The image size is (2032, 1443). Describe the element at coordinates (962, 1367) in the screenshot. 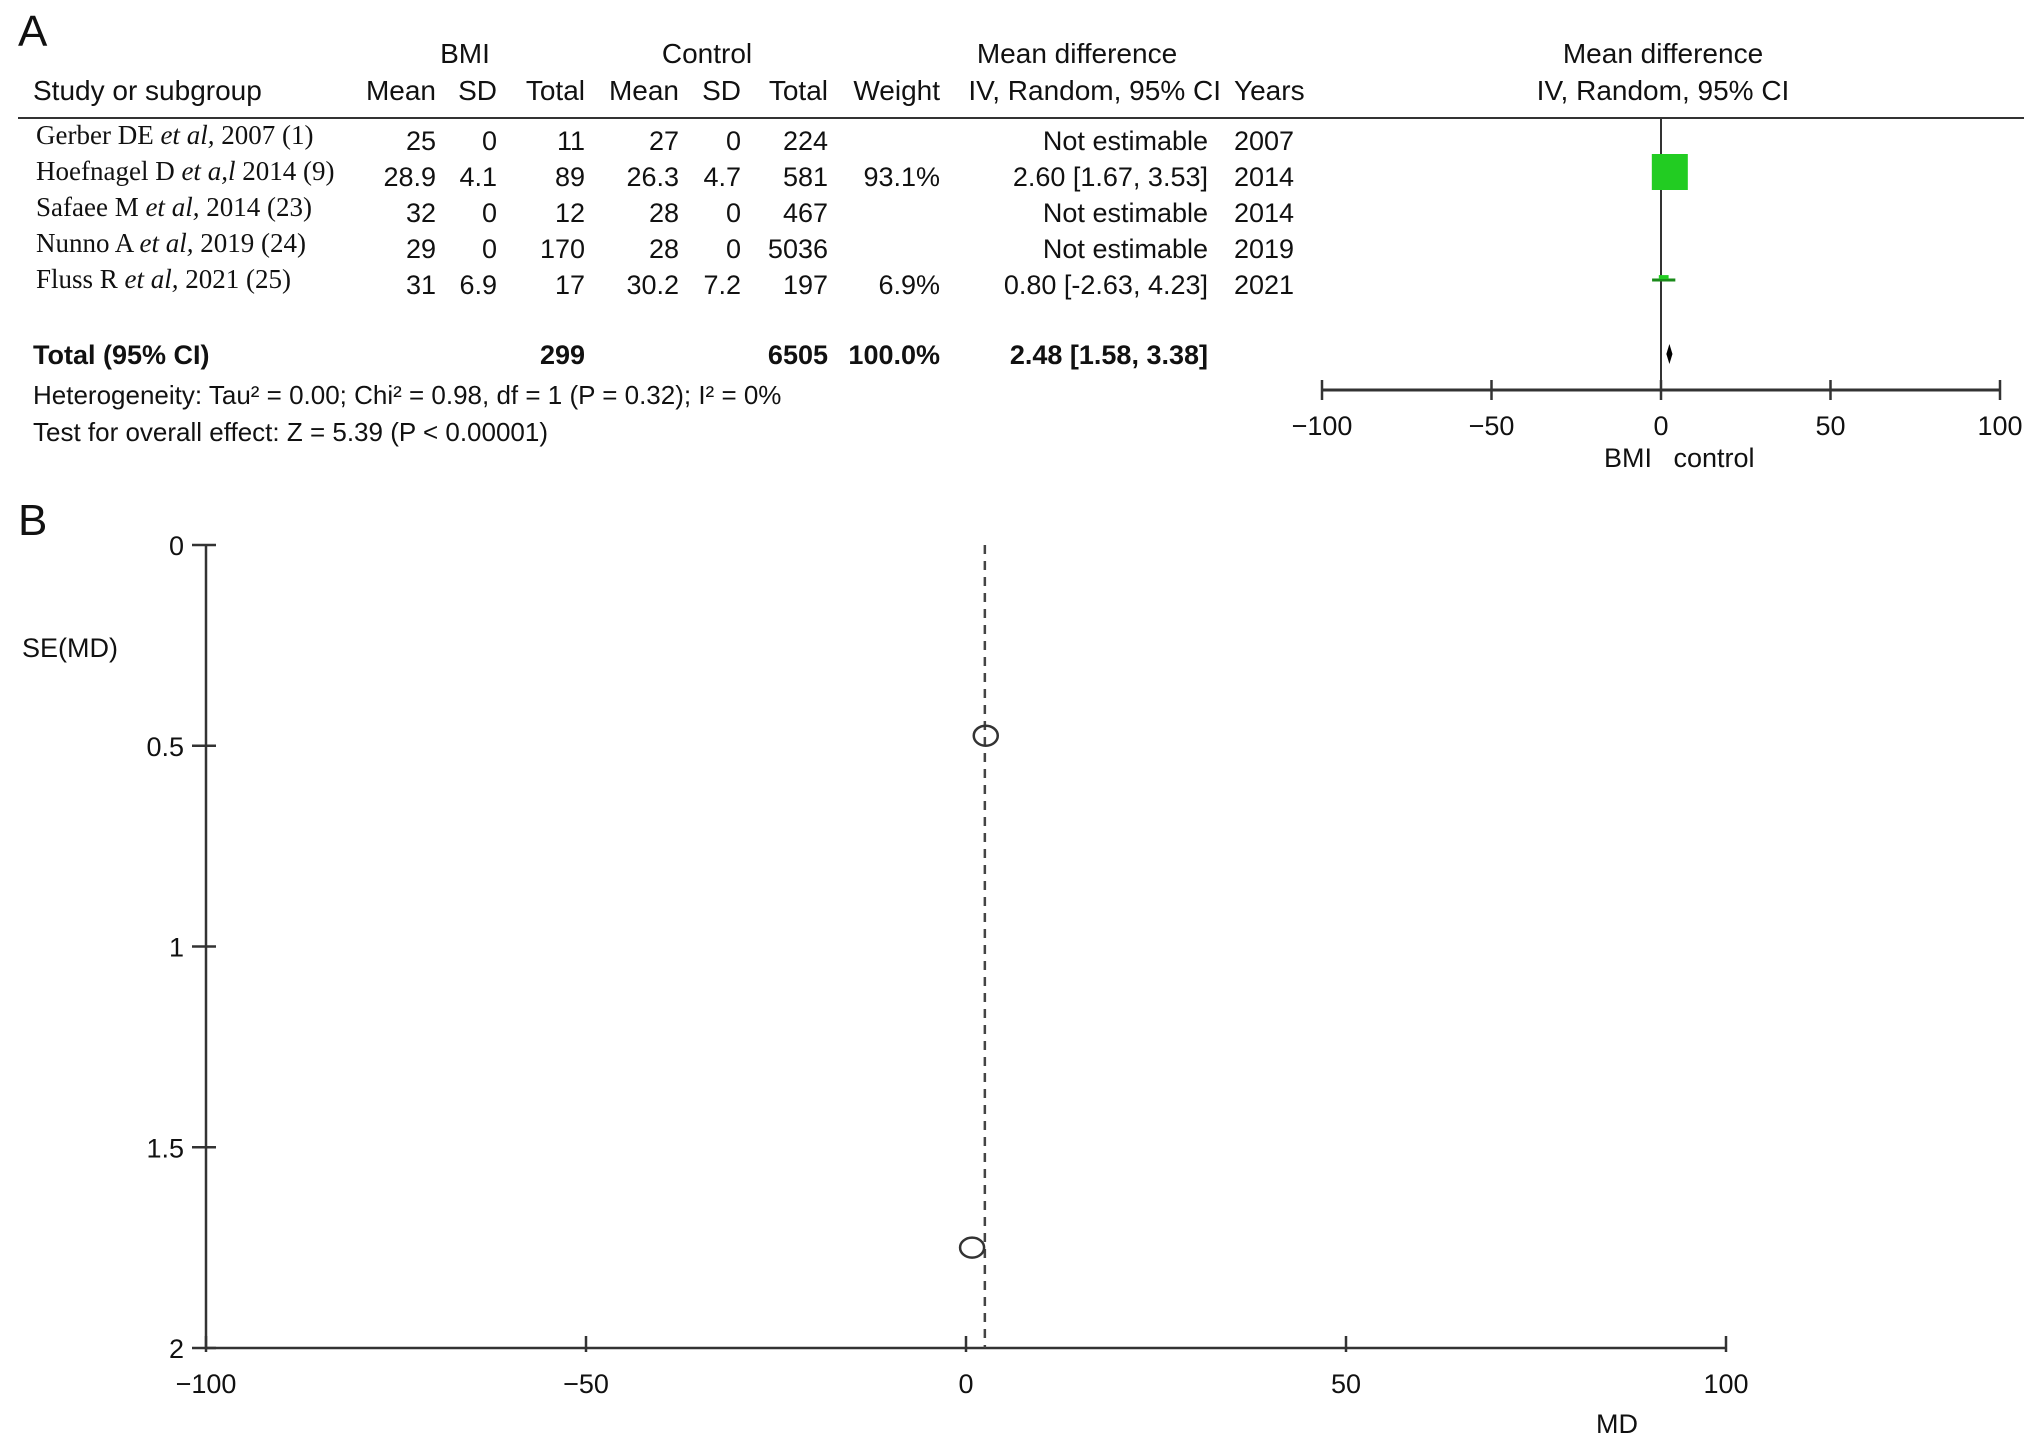

I see `funnel-x-ticks: −100 −50 0 50 100` at that location.